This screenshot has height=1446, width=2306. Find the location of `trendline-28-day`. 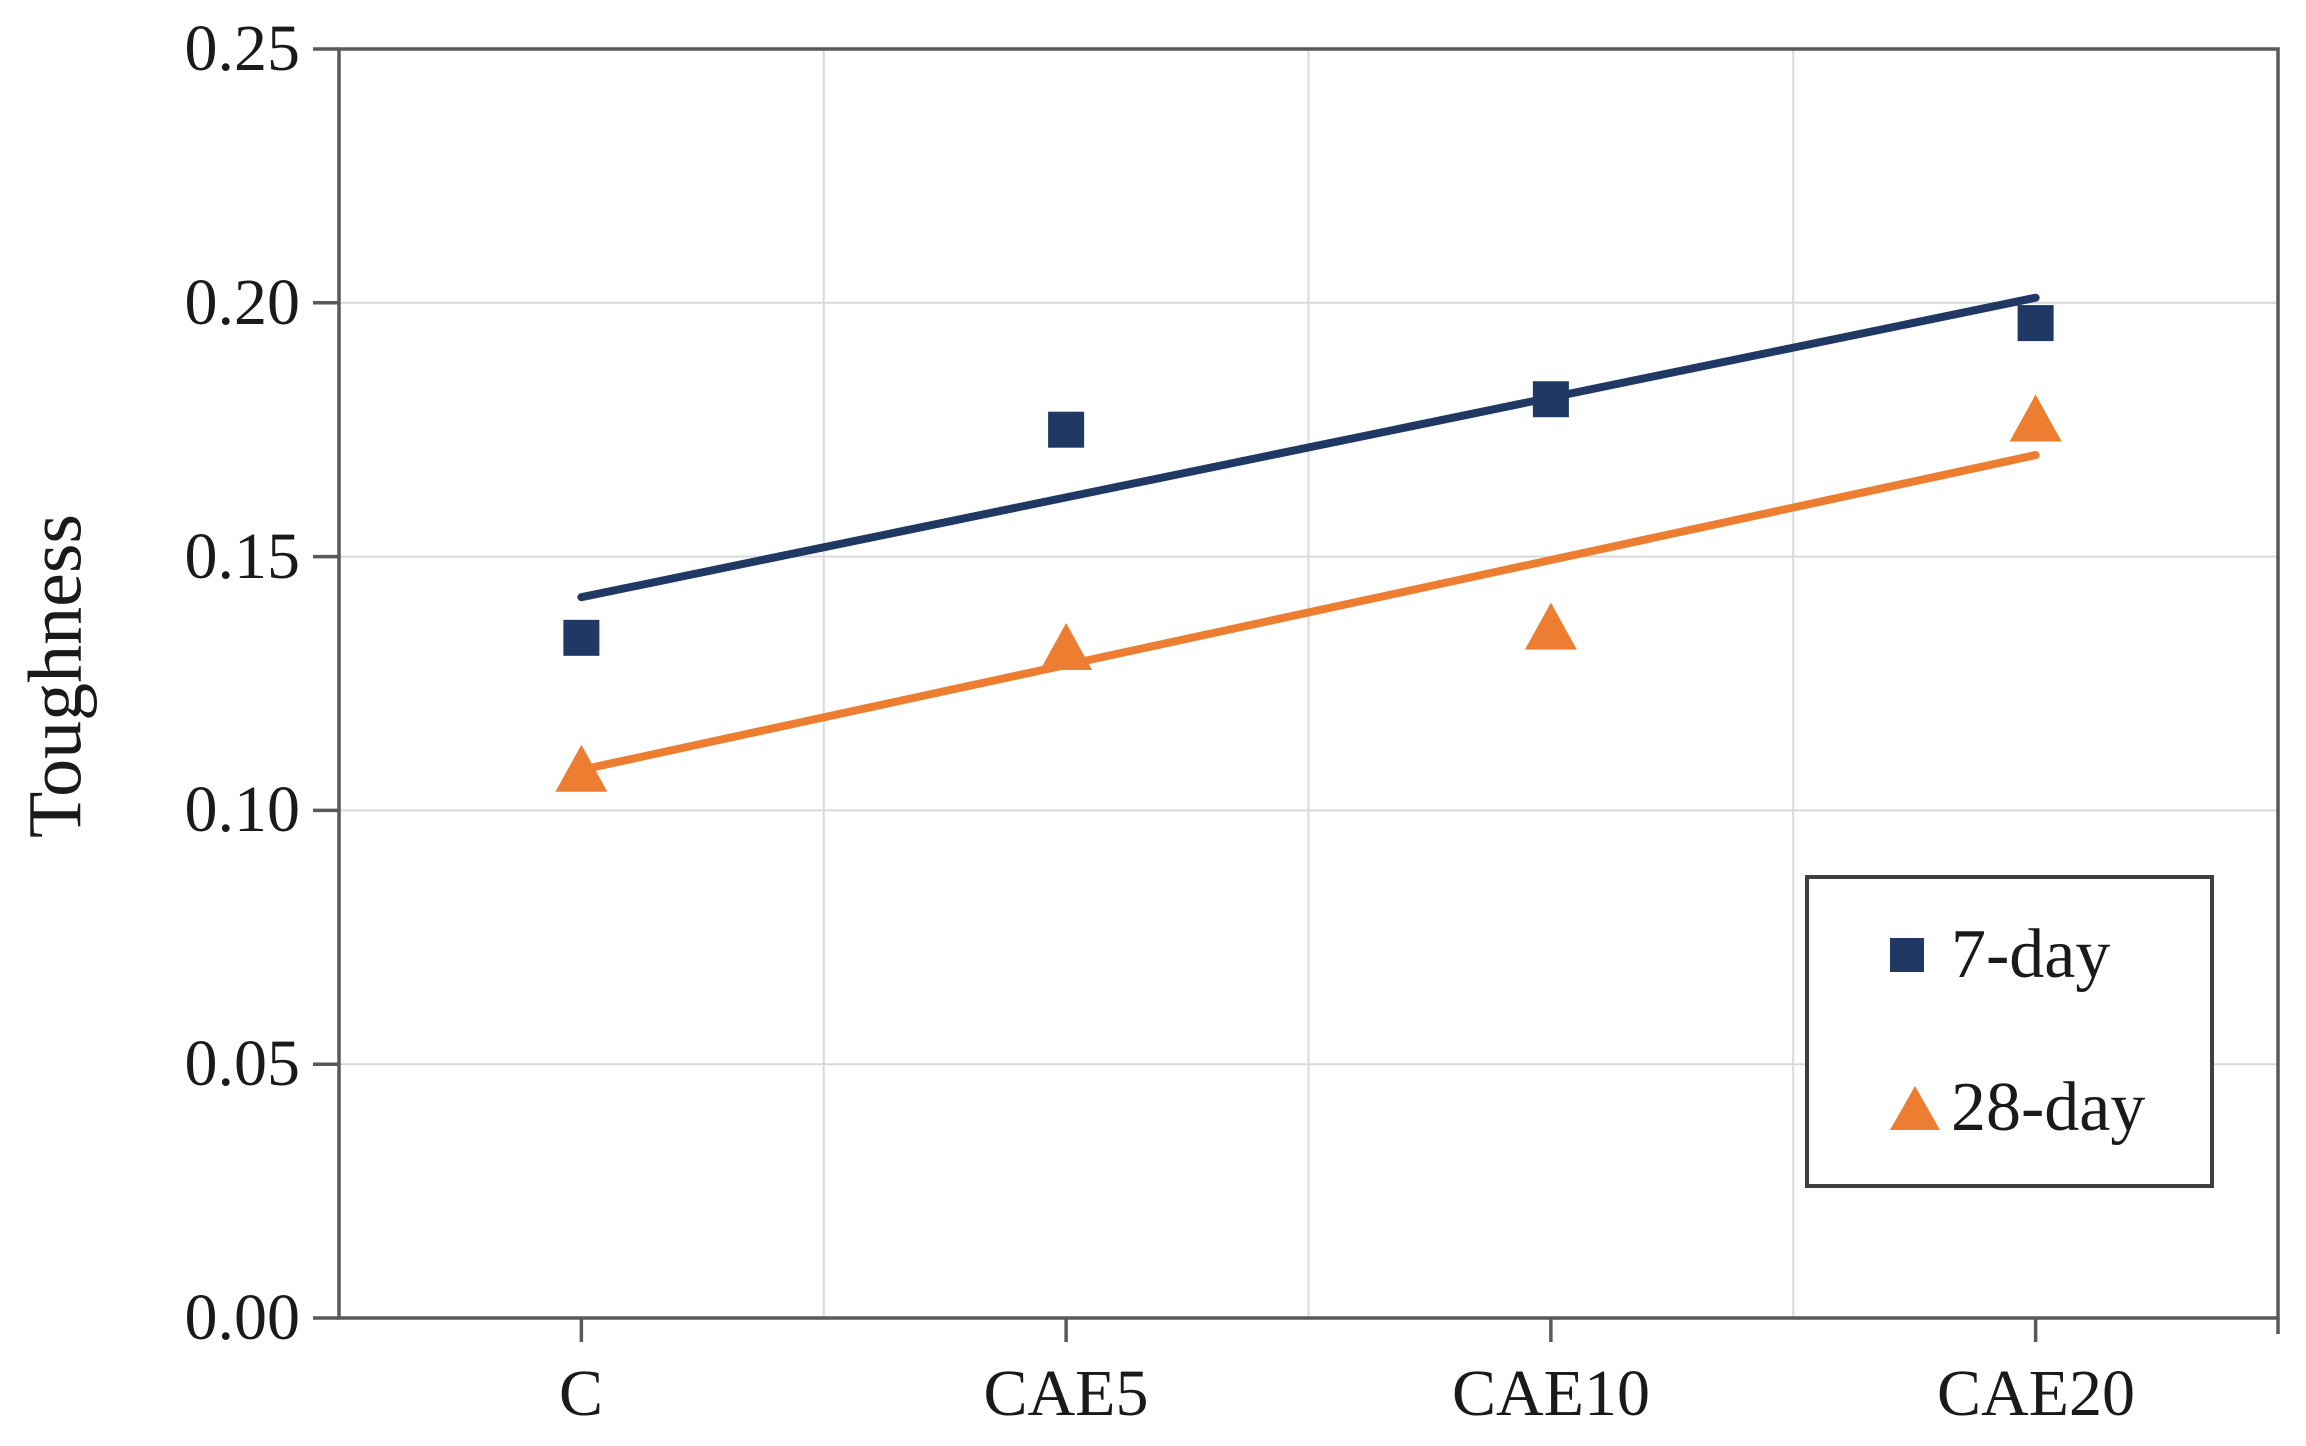

trendline-28-day is located at coordinates (1308, 612).